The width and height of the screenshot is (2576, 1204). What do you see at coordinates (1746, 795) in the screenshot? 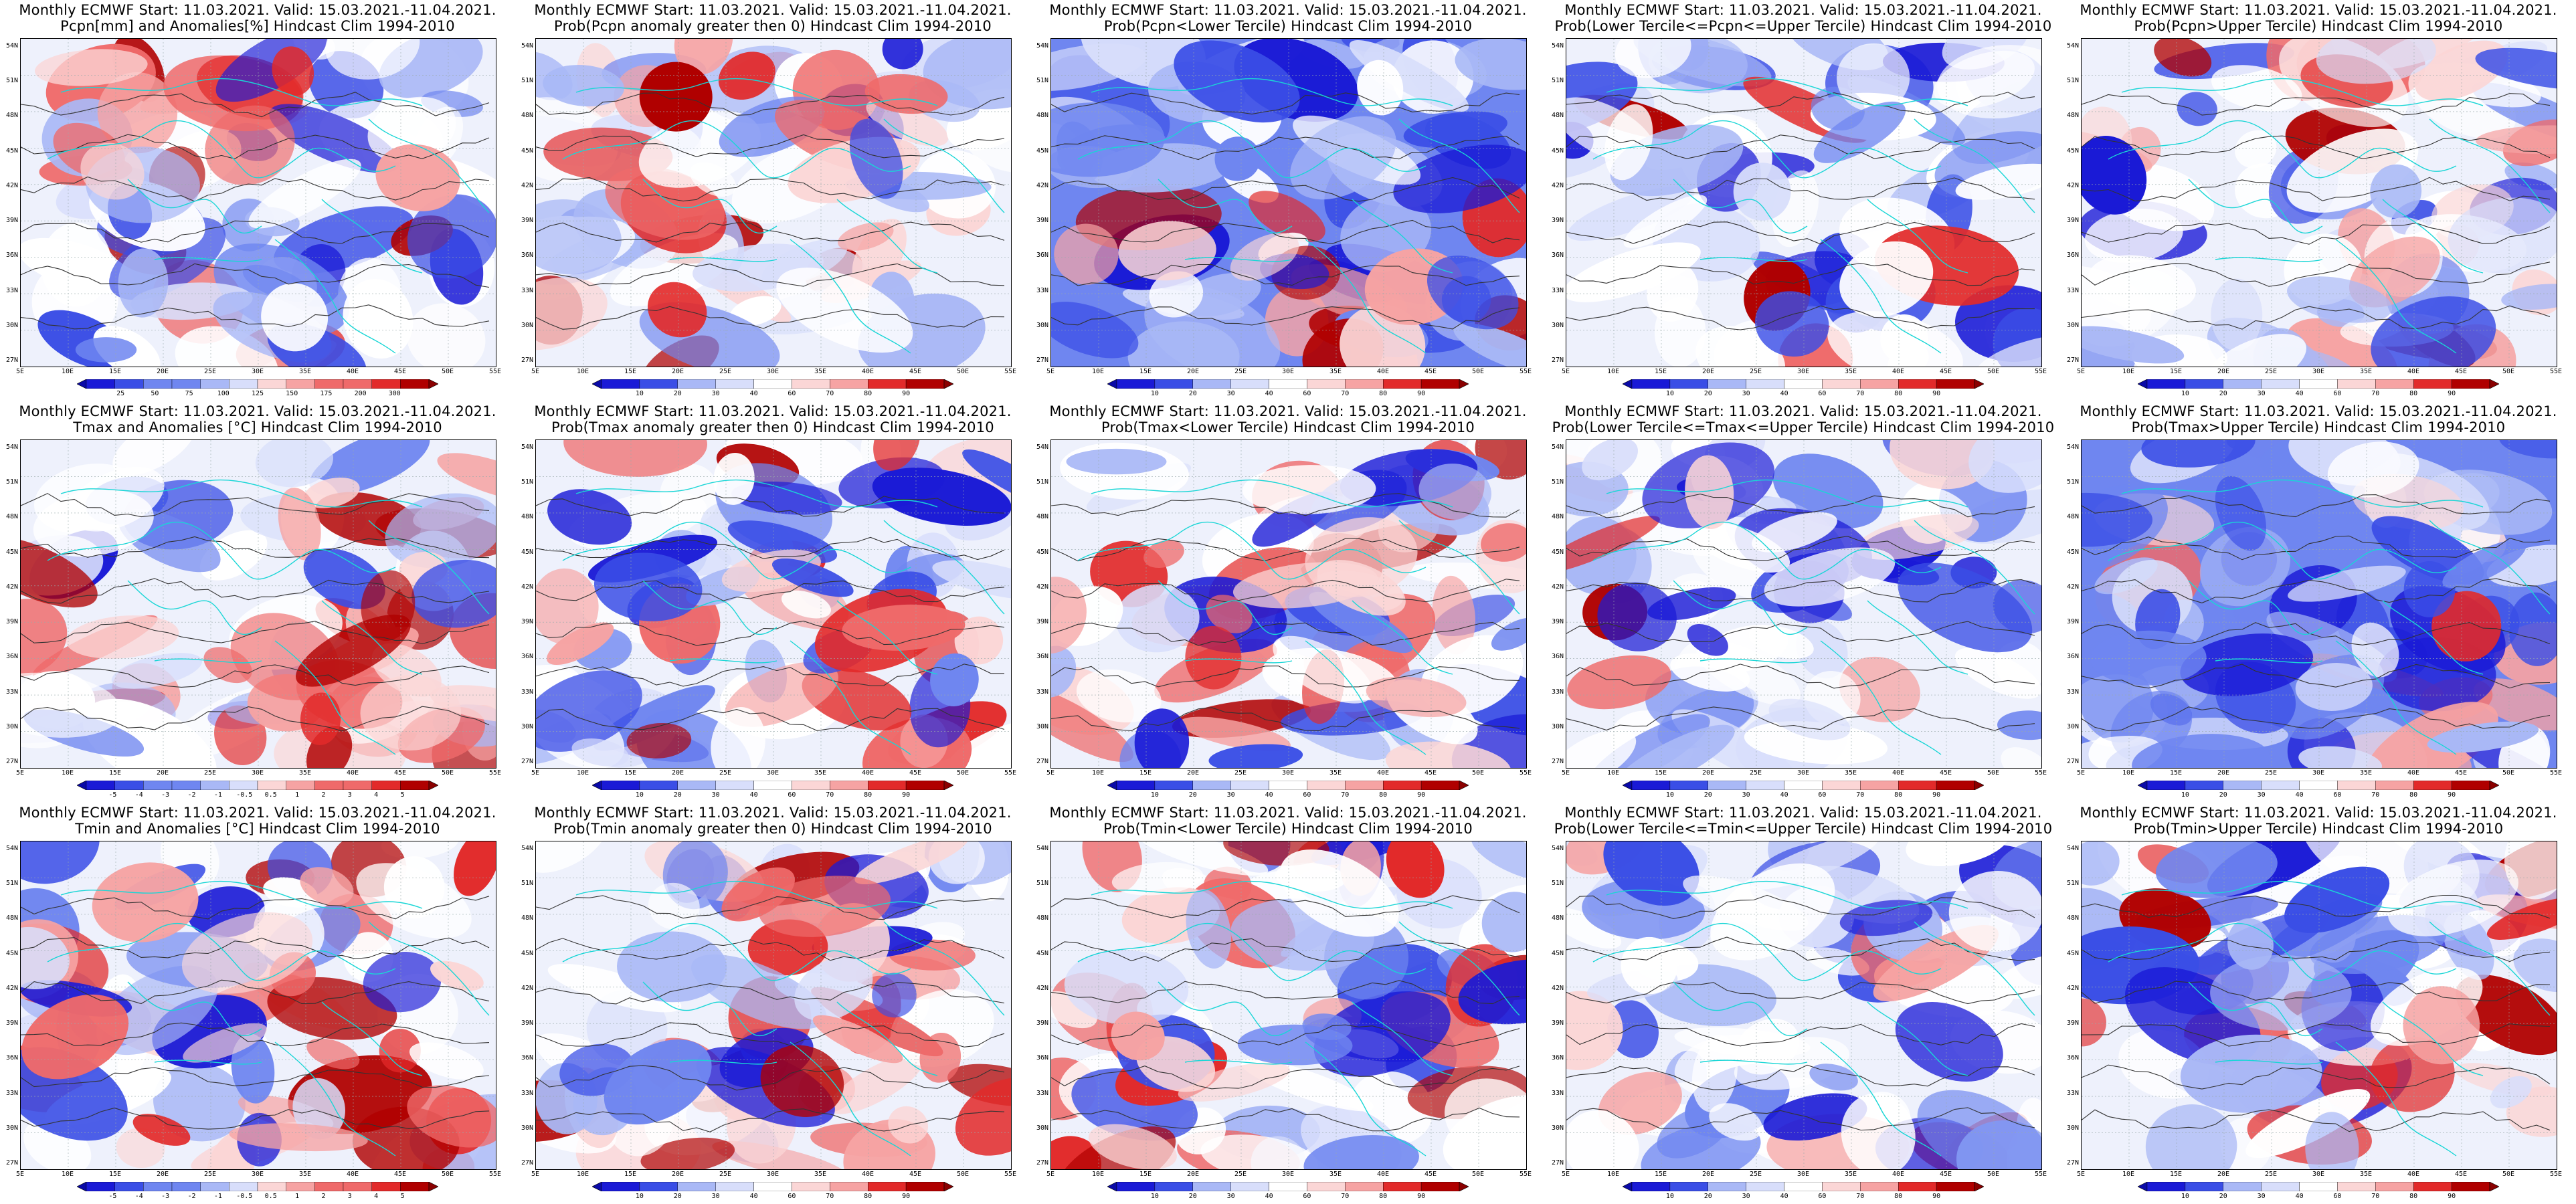
I see `colorbar-tick-label: 30` at bounding box center [1746, 795].